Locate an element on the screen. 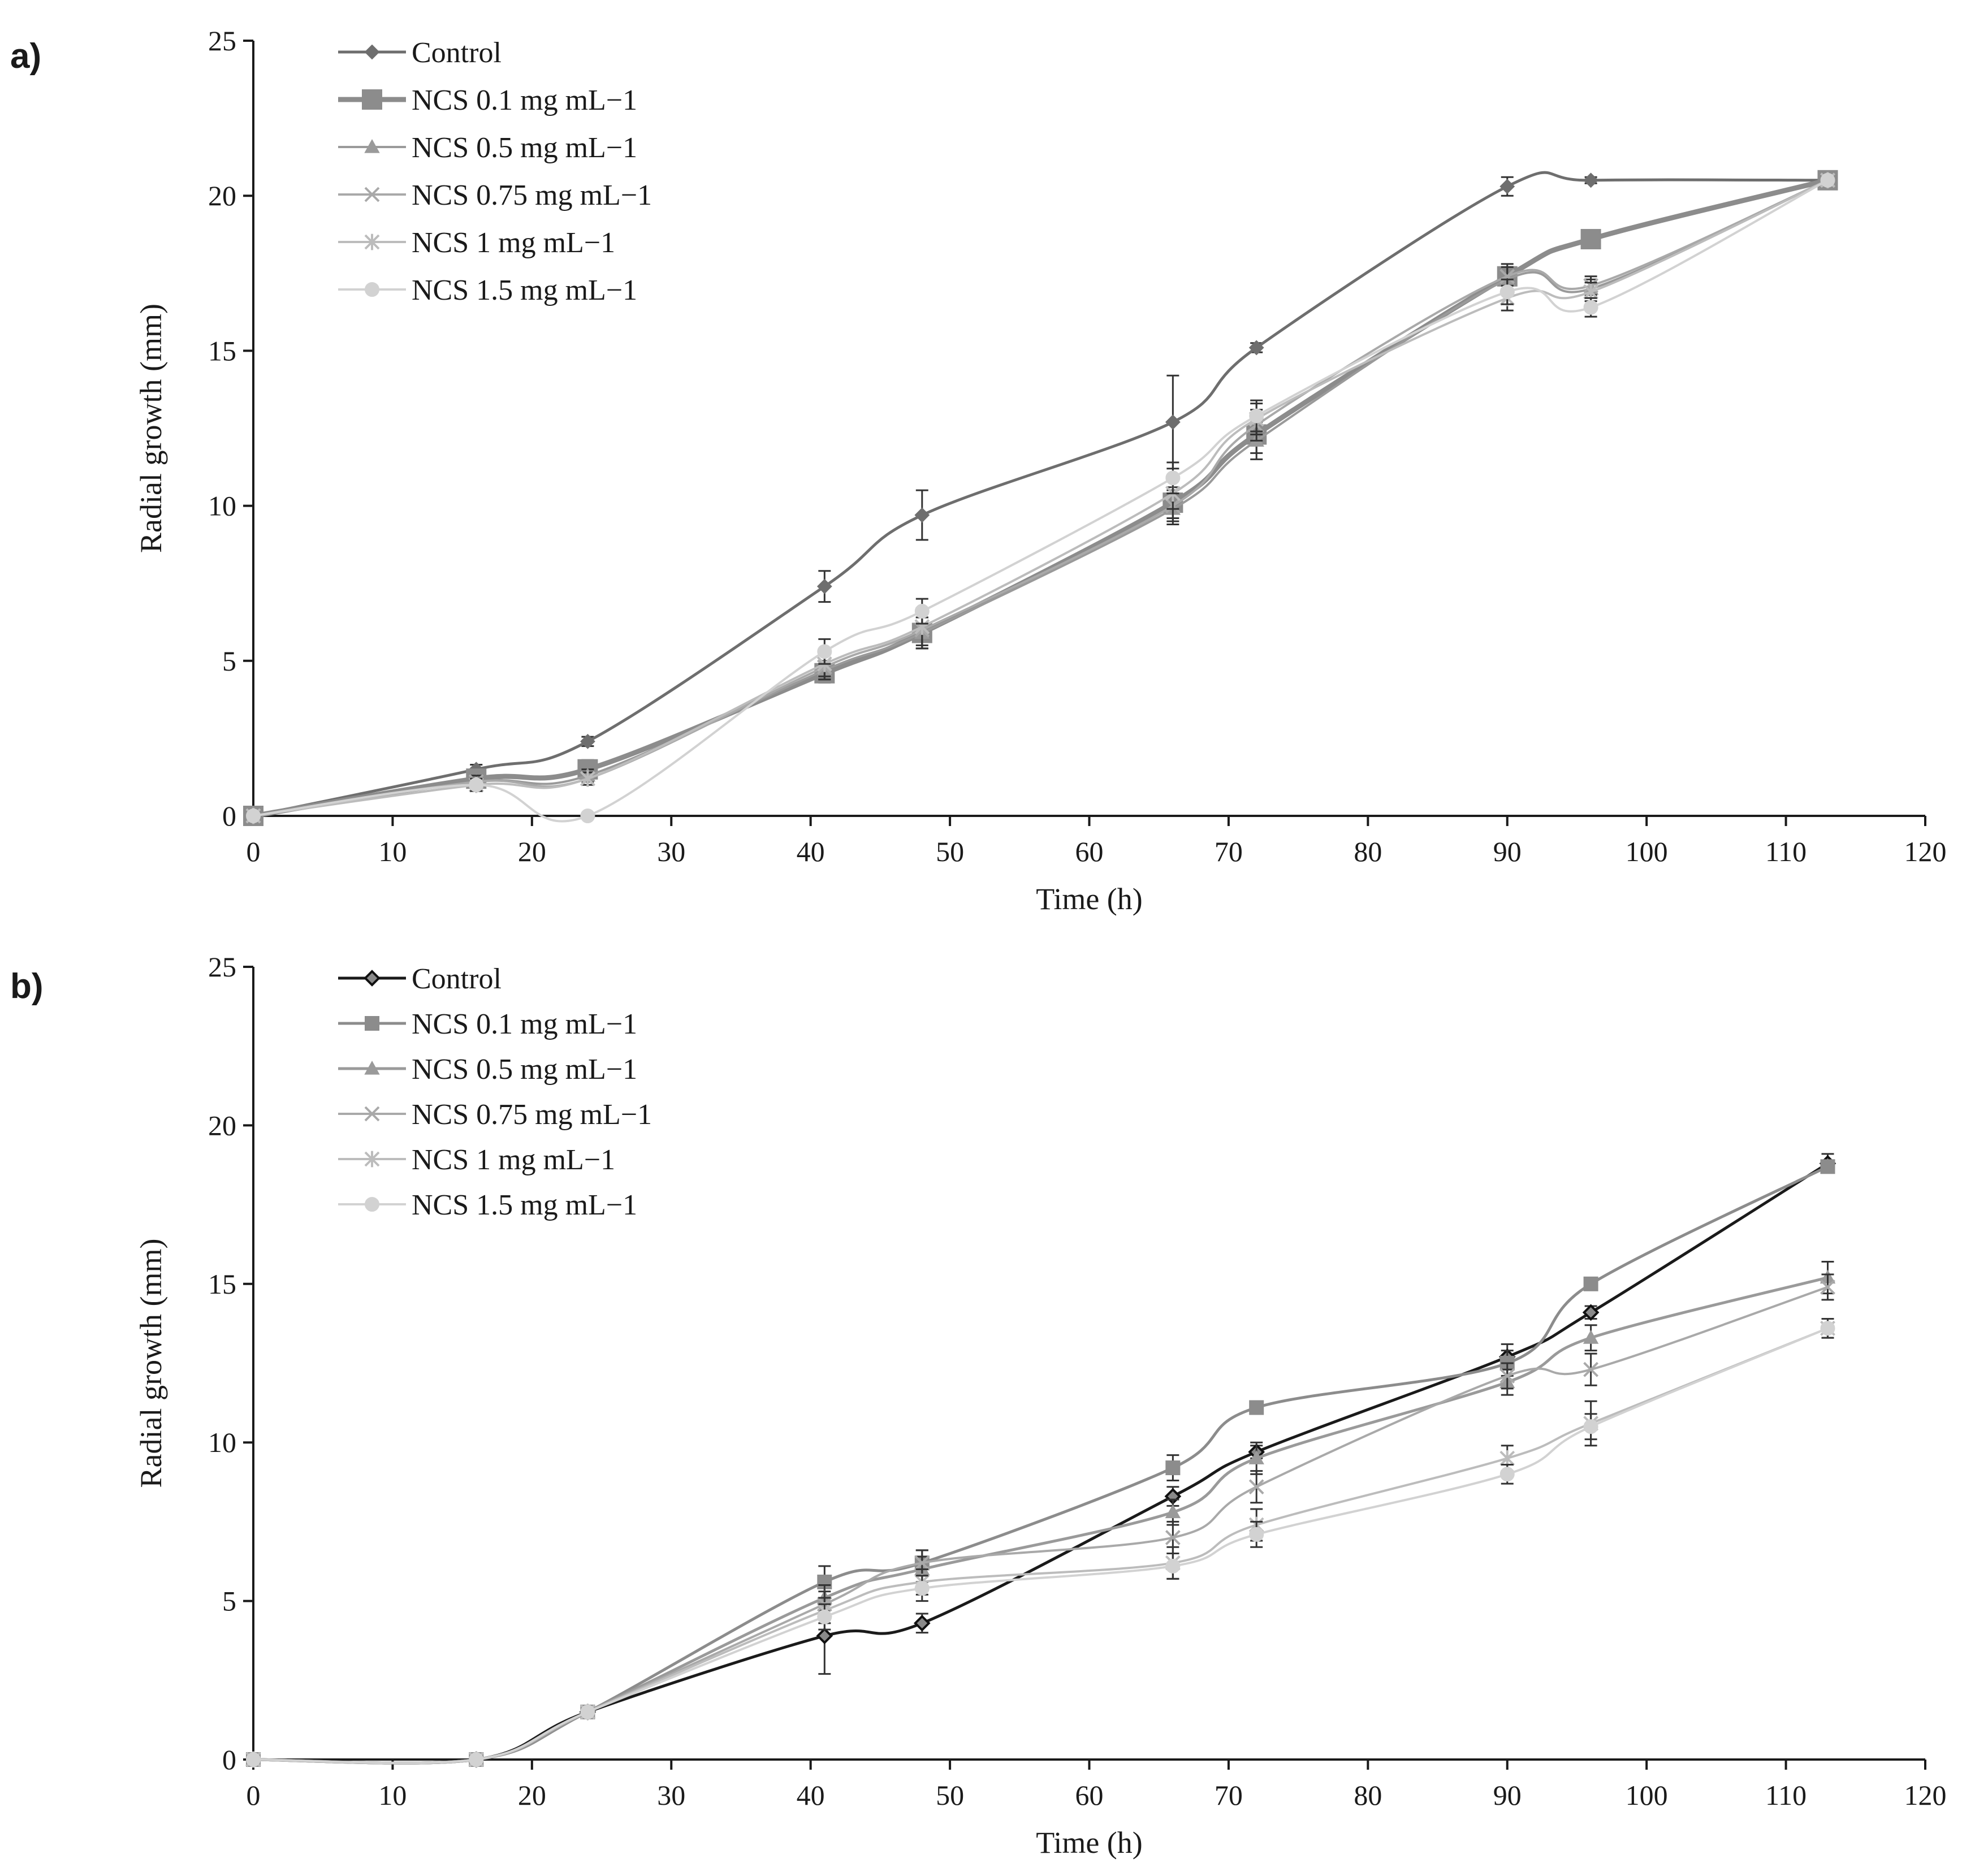  legend-item: NCS 1 mg mL−1 is located at coordinates (476, 1160).